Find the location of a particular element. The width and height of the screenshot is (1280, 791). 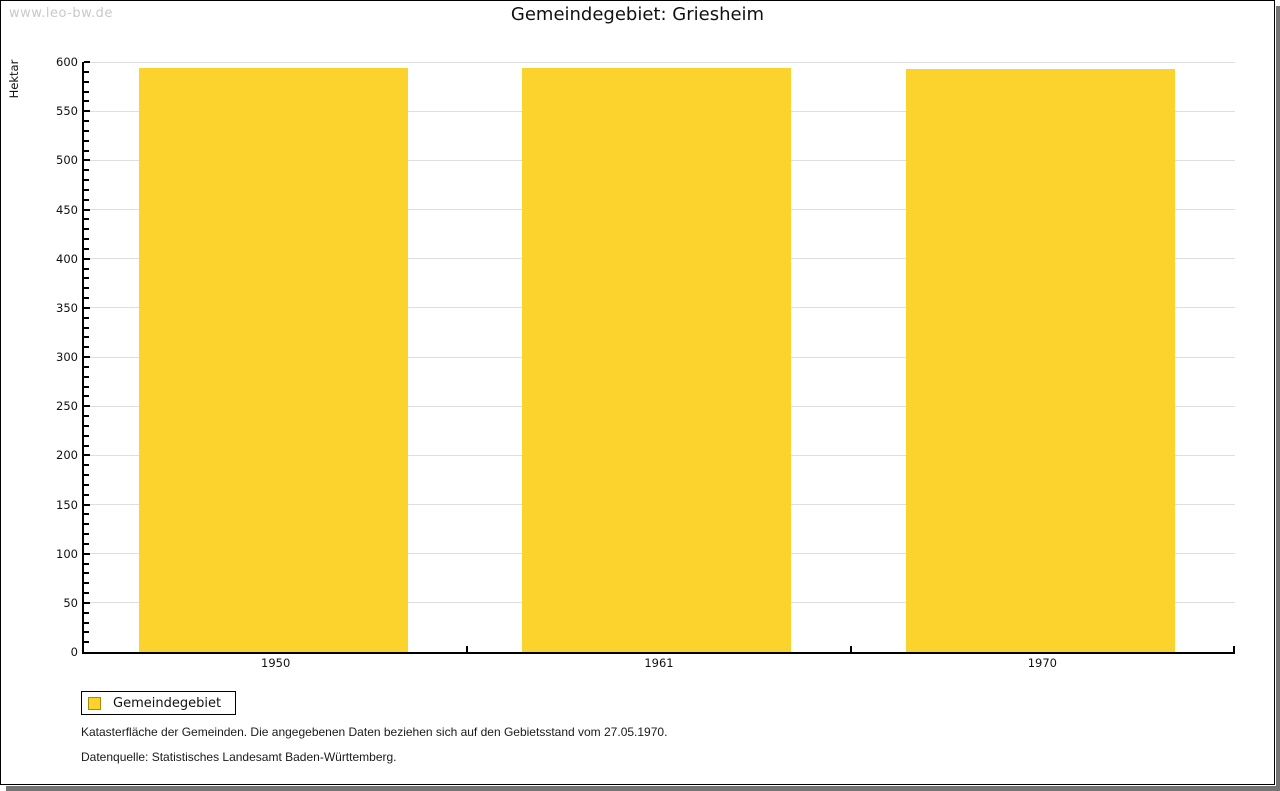

y-tick-label-500: 500 is located at coordinates (67, 160).